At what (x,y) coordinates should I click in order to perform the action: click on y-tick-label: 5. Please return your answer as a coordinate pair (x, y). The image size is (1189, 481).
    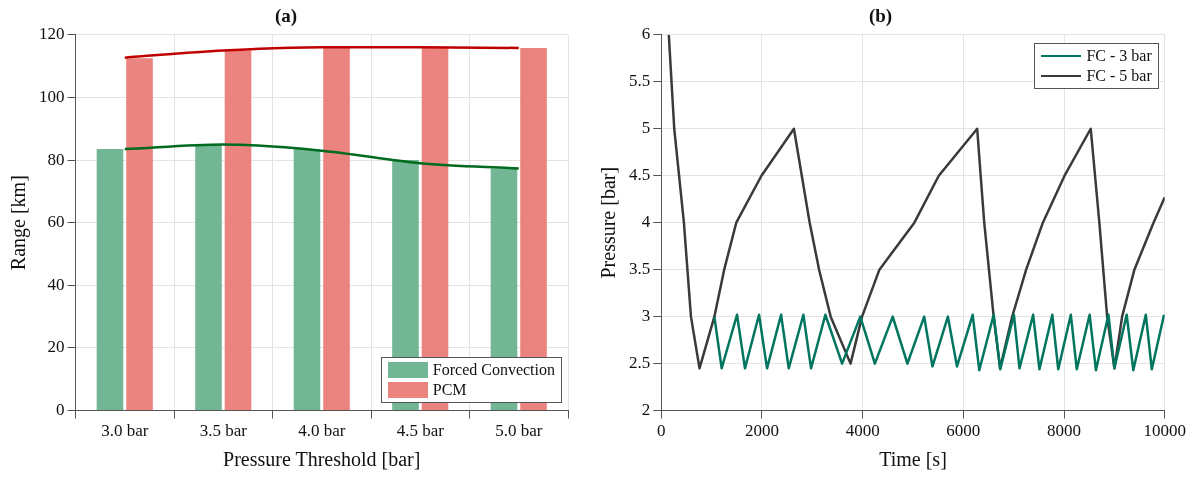
    Looking at the image, I should click on (646, 128).